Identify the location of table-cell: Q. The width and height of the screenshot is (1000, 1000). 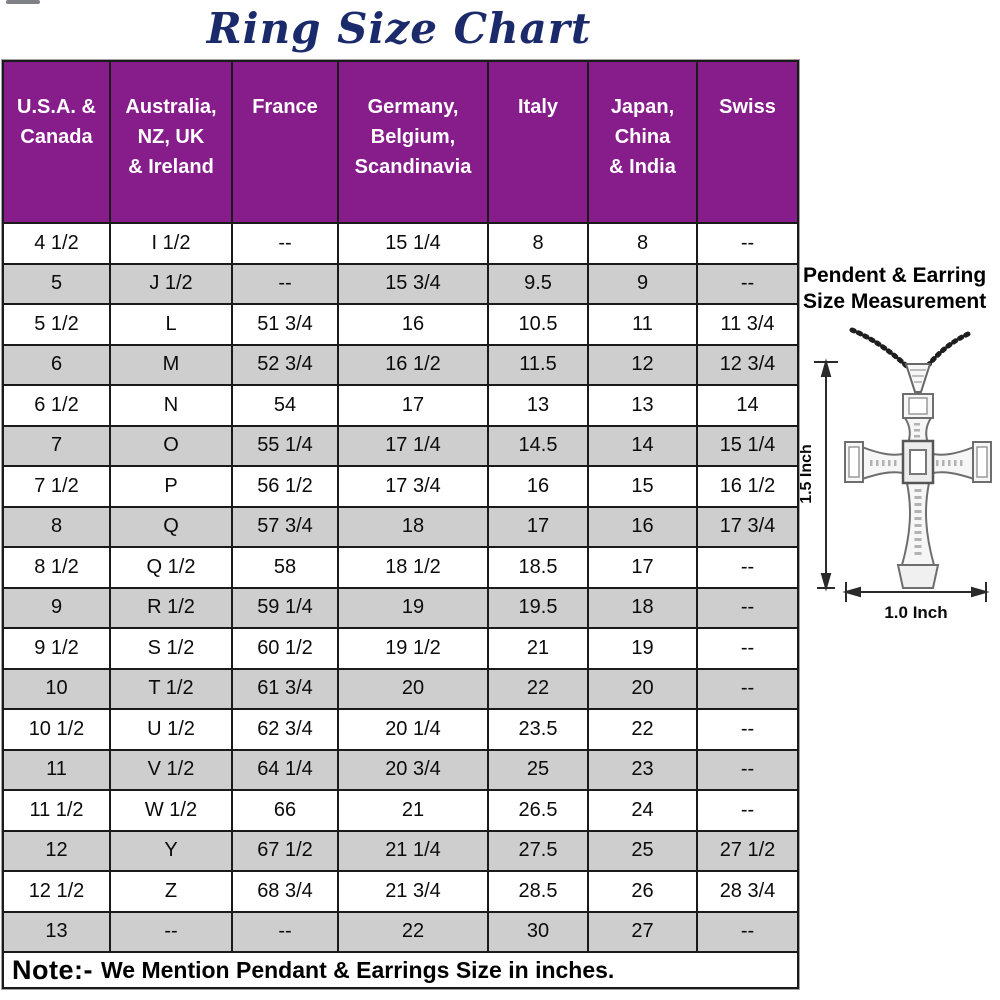
(171, 526).